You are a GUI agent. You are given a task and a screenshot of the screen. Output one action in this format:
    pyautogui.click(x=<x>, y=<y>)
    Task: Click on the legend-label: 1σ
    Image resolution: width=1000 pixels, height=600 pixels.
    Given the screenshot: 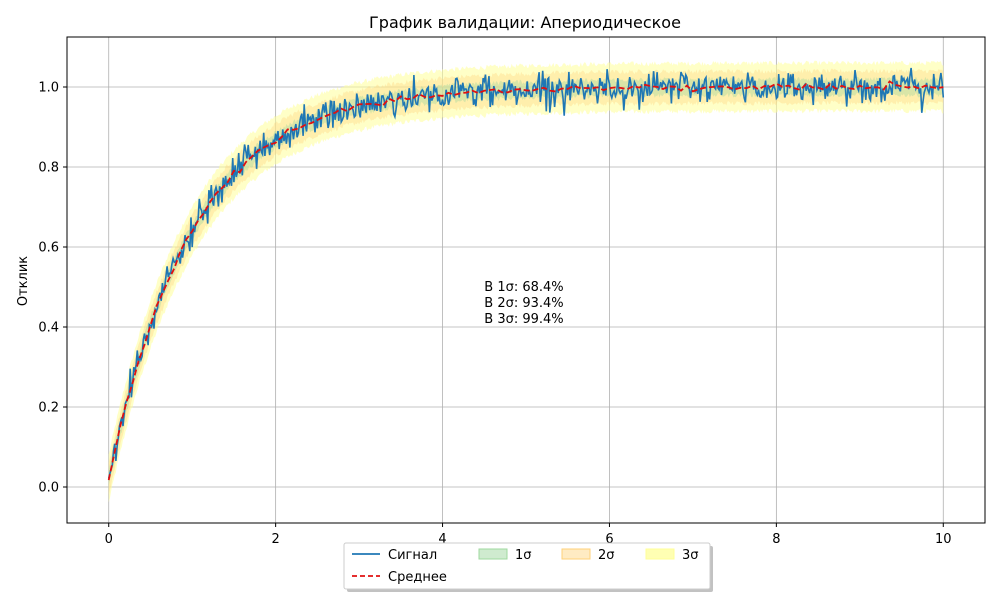 What is the action you would take?
    pyautogui.click(x=523, y=555)
    